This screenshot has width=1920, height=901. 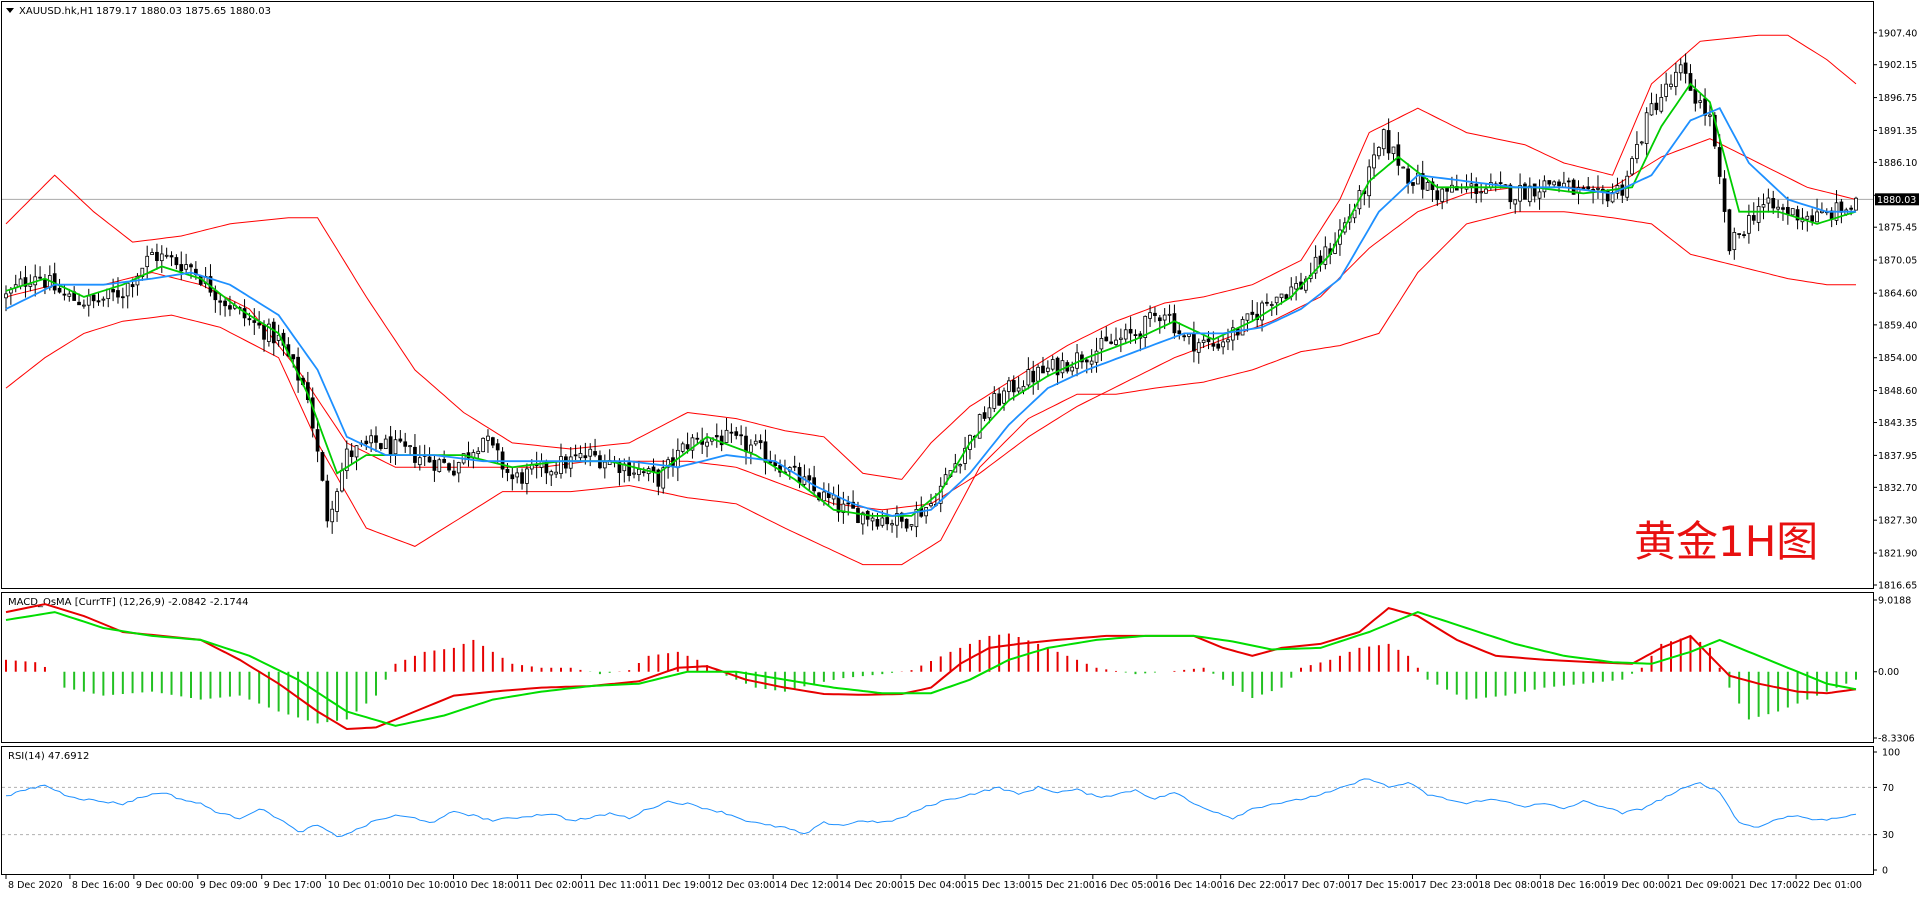 What do you see at coordinates (1897, 521) in the screenshot?
I see `price-y-tick-label: 1827.30` at bounding box center [1897, 521].